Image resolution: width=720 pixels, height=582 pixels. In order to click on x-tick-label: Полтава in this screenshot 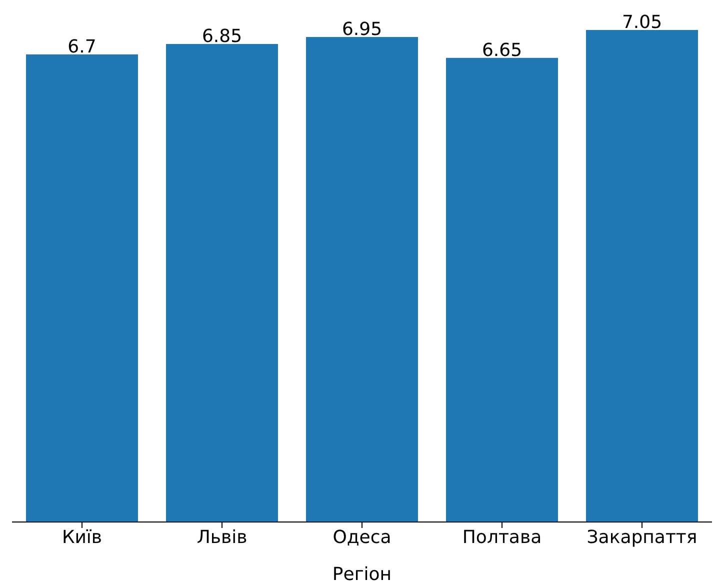, I will do `click(502, 537)`.